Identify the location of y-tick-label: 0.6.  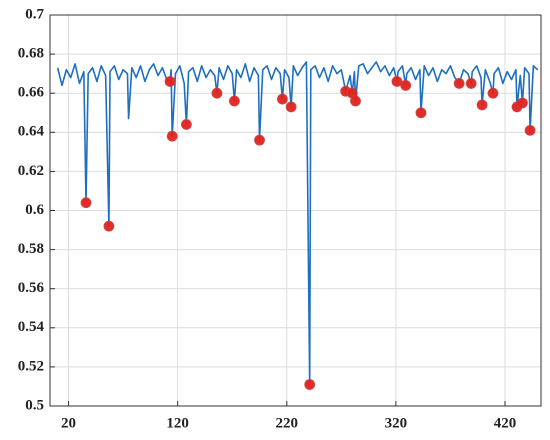
(34, 210).